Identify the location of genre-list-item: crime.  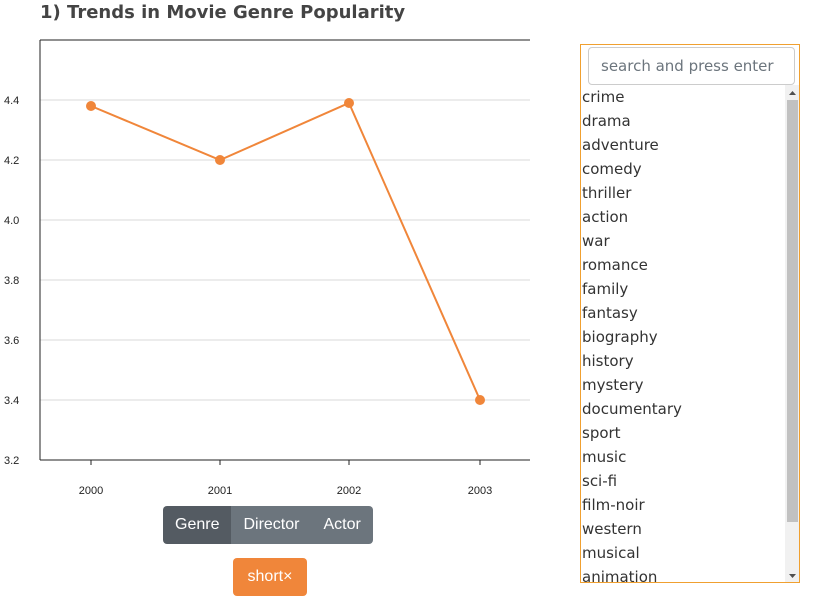
(603, 97).